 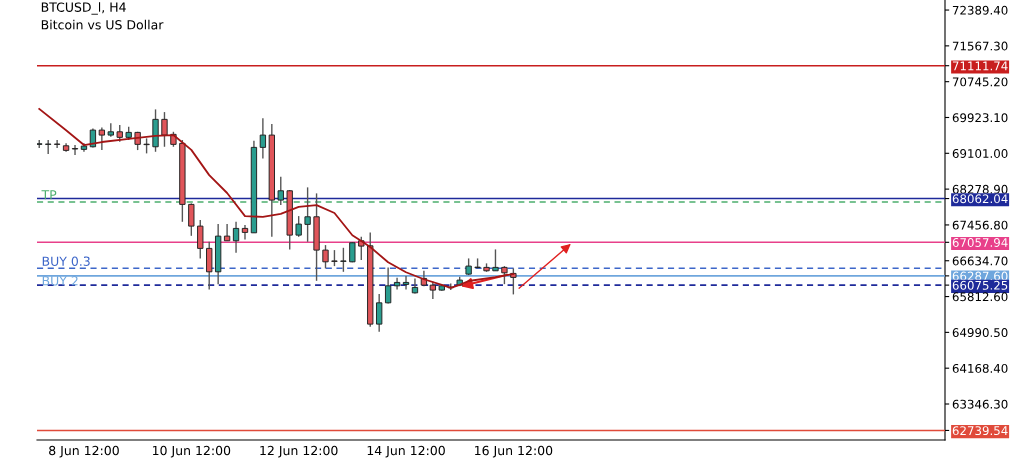 What do you see at coordinates (299, 451) in the screenshot?
I see `x-tick-label: 12 Jun 12:00` at bounding box center [299, 451].